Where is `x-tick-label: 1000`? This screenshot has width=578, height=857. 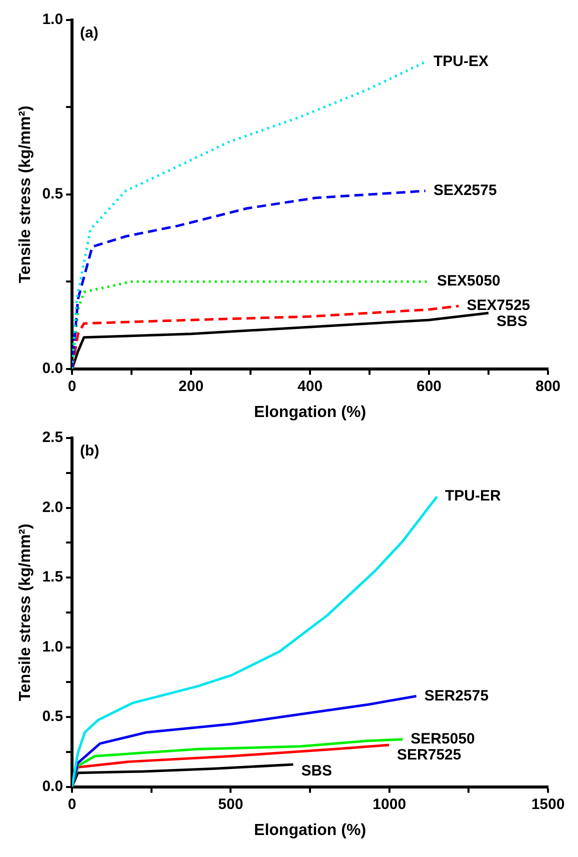
x-tick-label: 1000 is located at coordinates (389, 804).